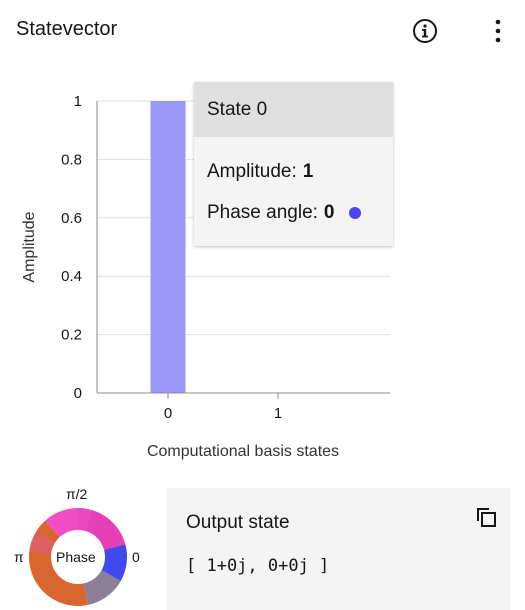 The height and width of the screenshot is (610, 525). I want to click on phase-label-pi: π, so click(19, 557).